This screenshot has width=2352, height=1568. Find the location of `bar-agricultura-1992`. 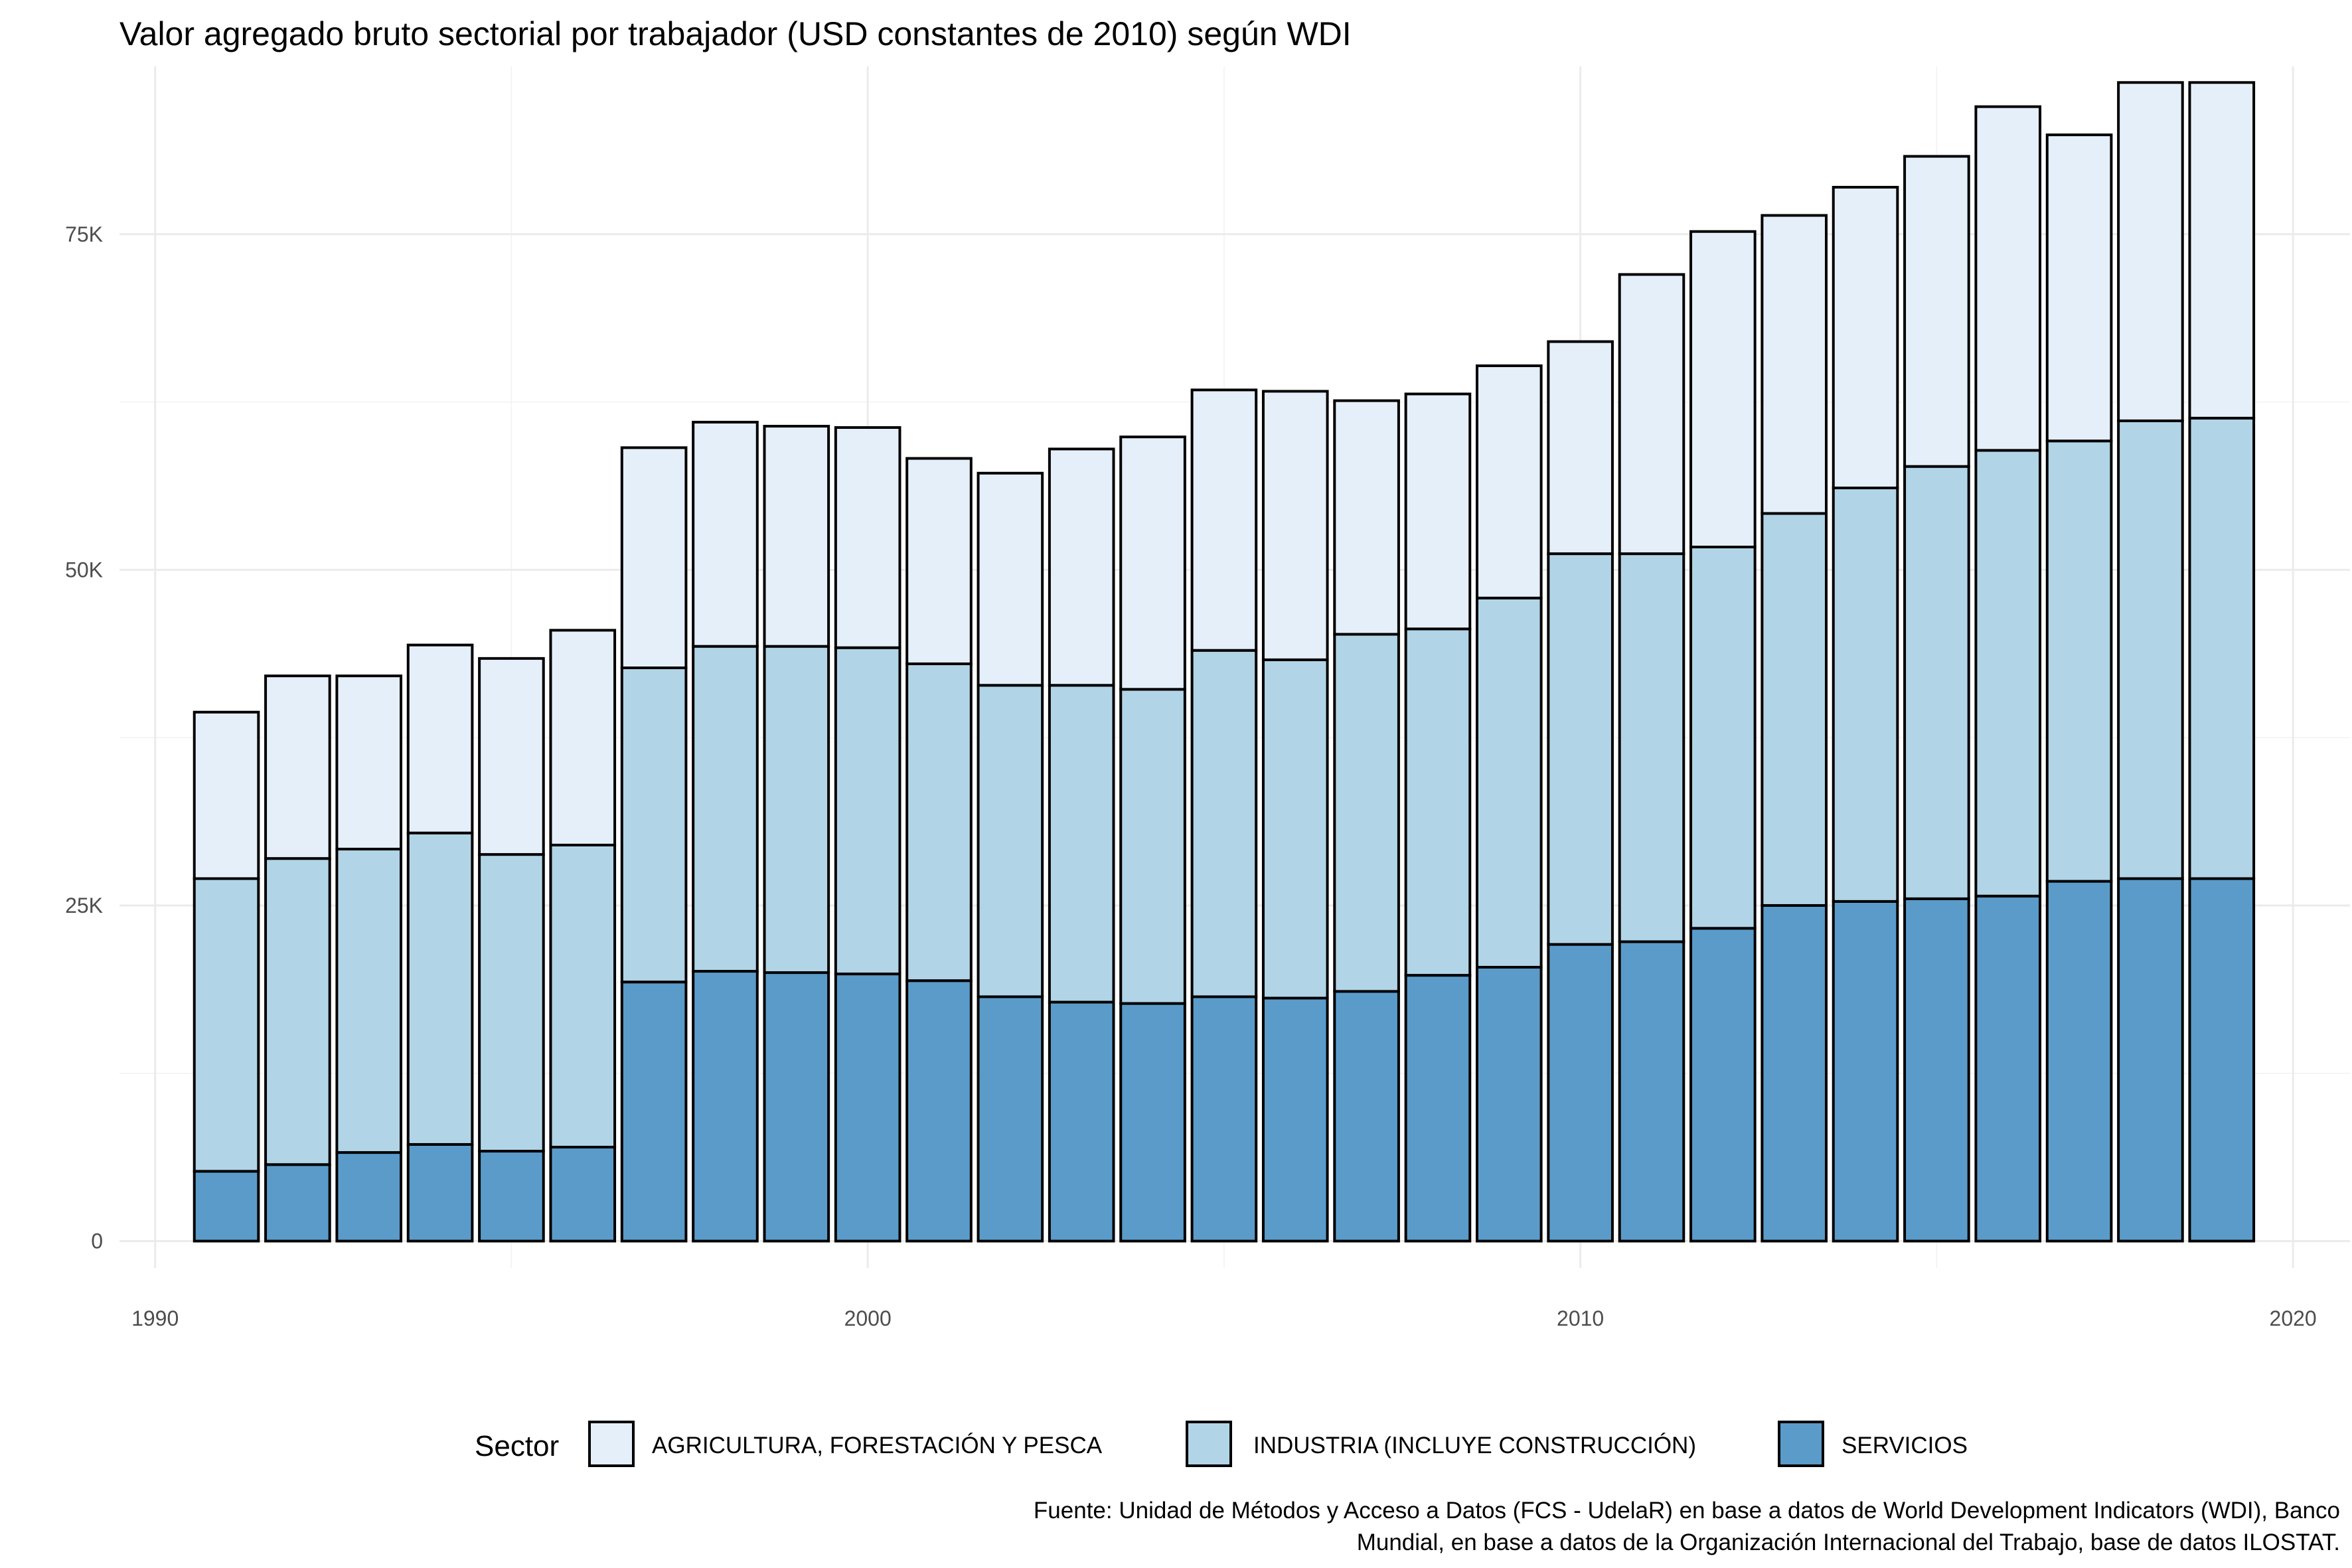

bar-agricultura-1992 is located at coordinates (297, 767).